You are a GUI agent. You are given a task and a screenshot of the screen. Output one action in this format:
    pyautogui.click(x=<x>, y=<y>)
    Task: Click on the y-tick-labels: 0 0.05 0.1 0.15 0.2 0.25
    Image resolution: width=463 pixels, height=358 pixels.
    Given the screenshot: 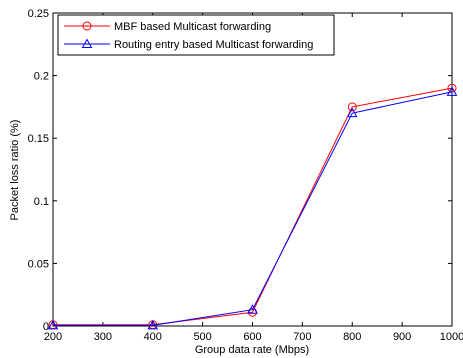 What is the action you would take?
    pyautogui.click(x=38, y=170)
    